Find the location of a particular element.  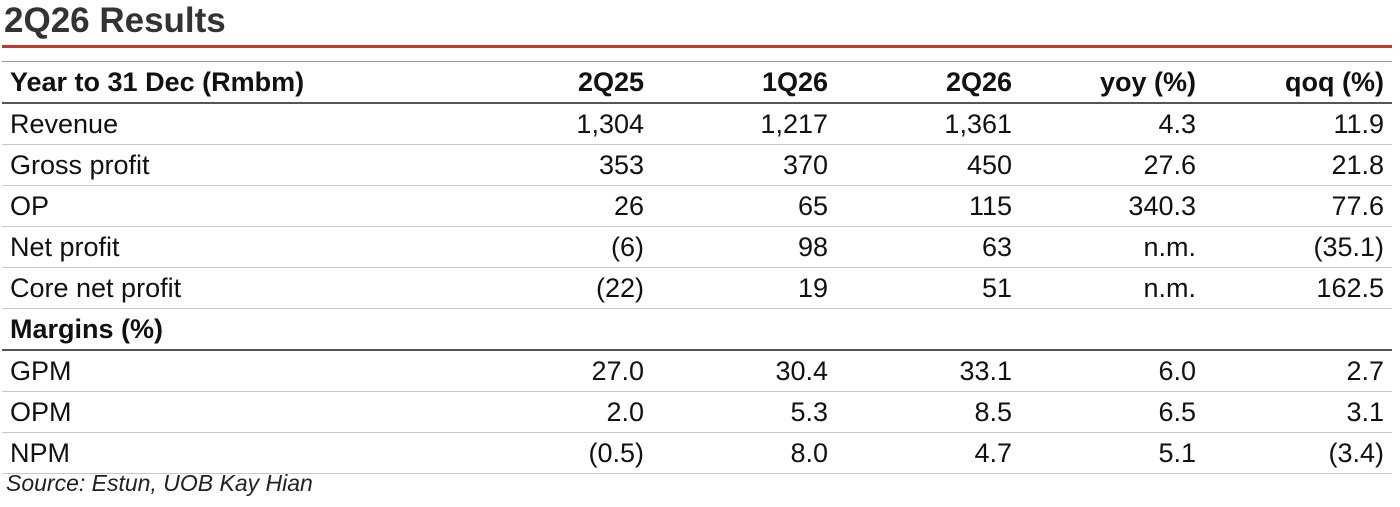

table-cell: (22) is located at coordinates (576, 288).